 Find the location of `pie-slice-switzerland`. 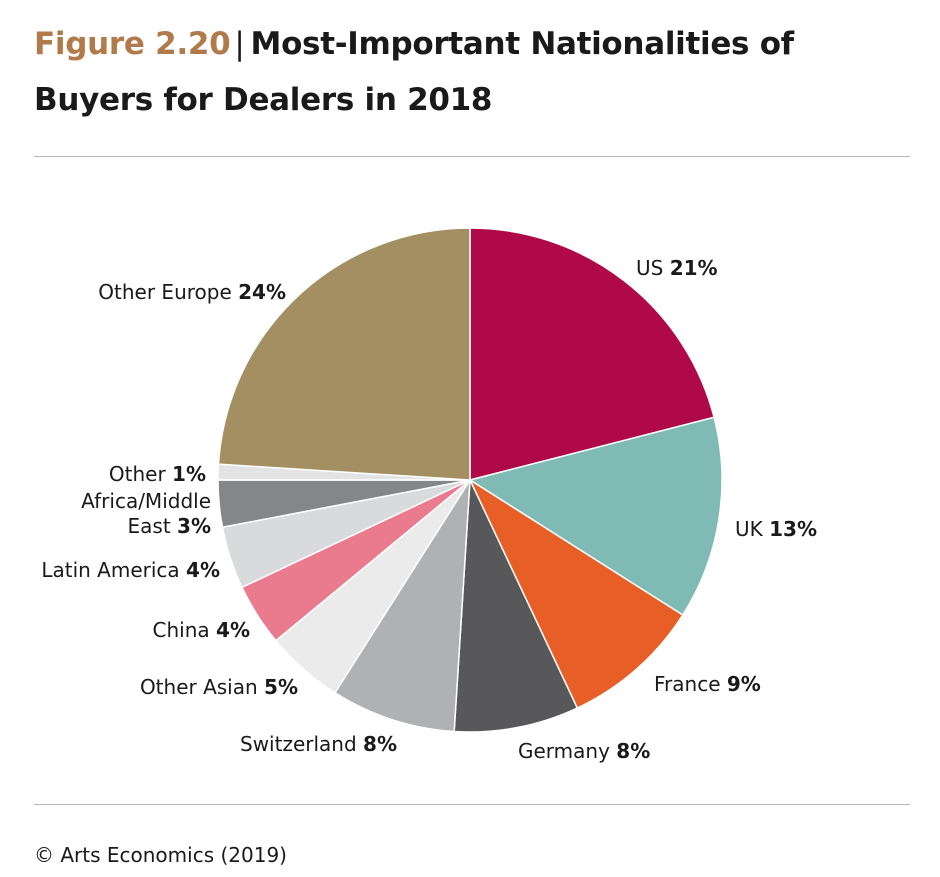

pie-slice-switzerland is located at coordinates (402, 606).